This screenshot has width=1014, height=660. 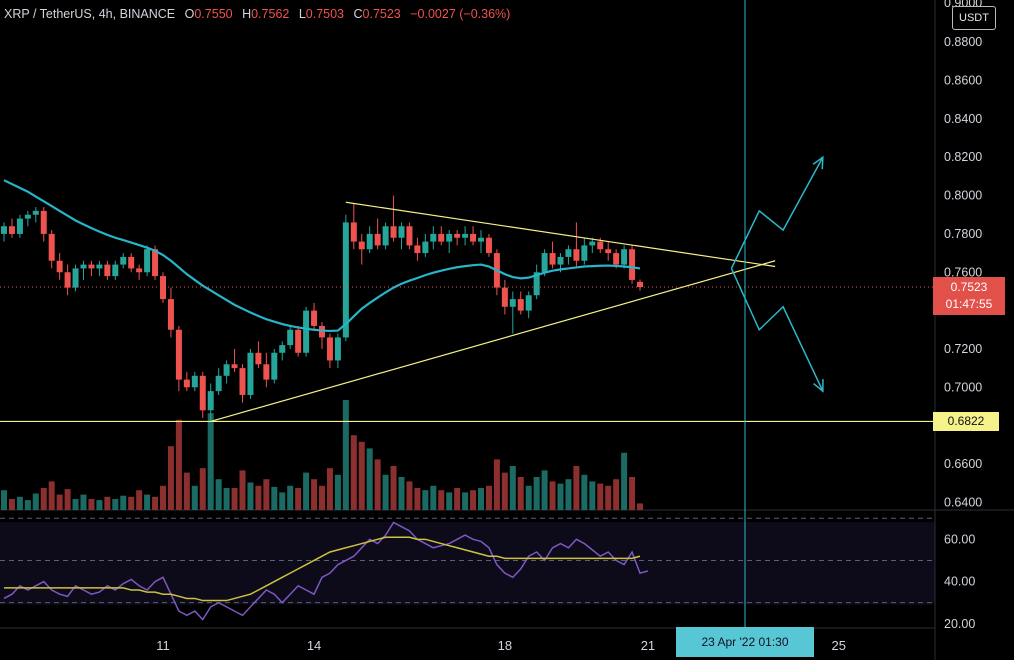 I want to click on rsi-band-background, so click(x=467, y=563).